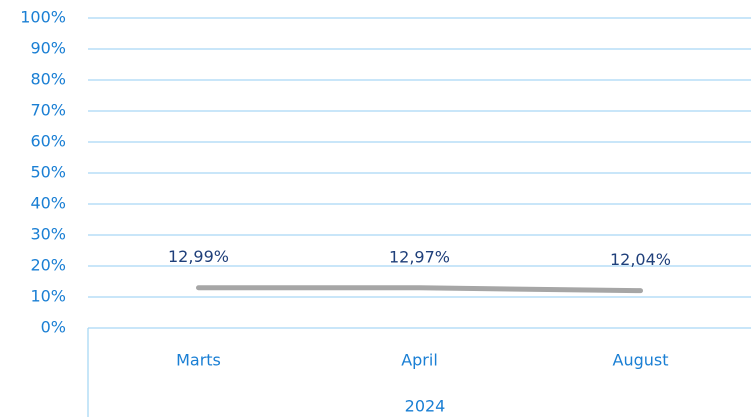  Describe the element at coordinates (48, 79) in the screenshot. I see `y-tick-label: 80%` at that location.